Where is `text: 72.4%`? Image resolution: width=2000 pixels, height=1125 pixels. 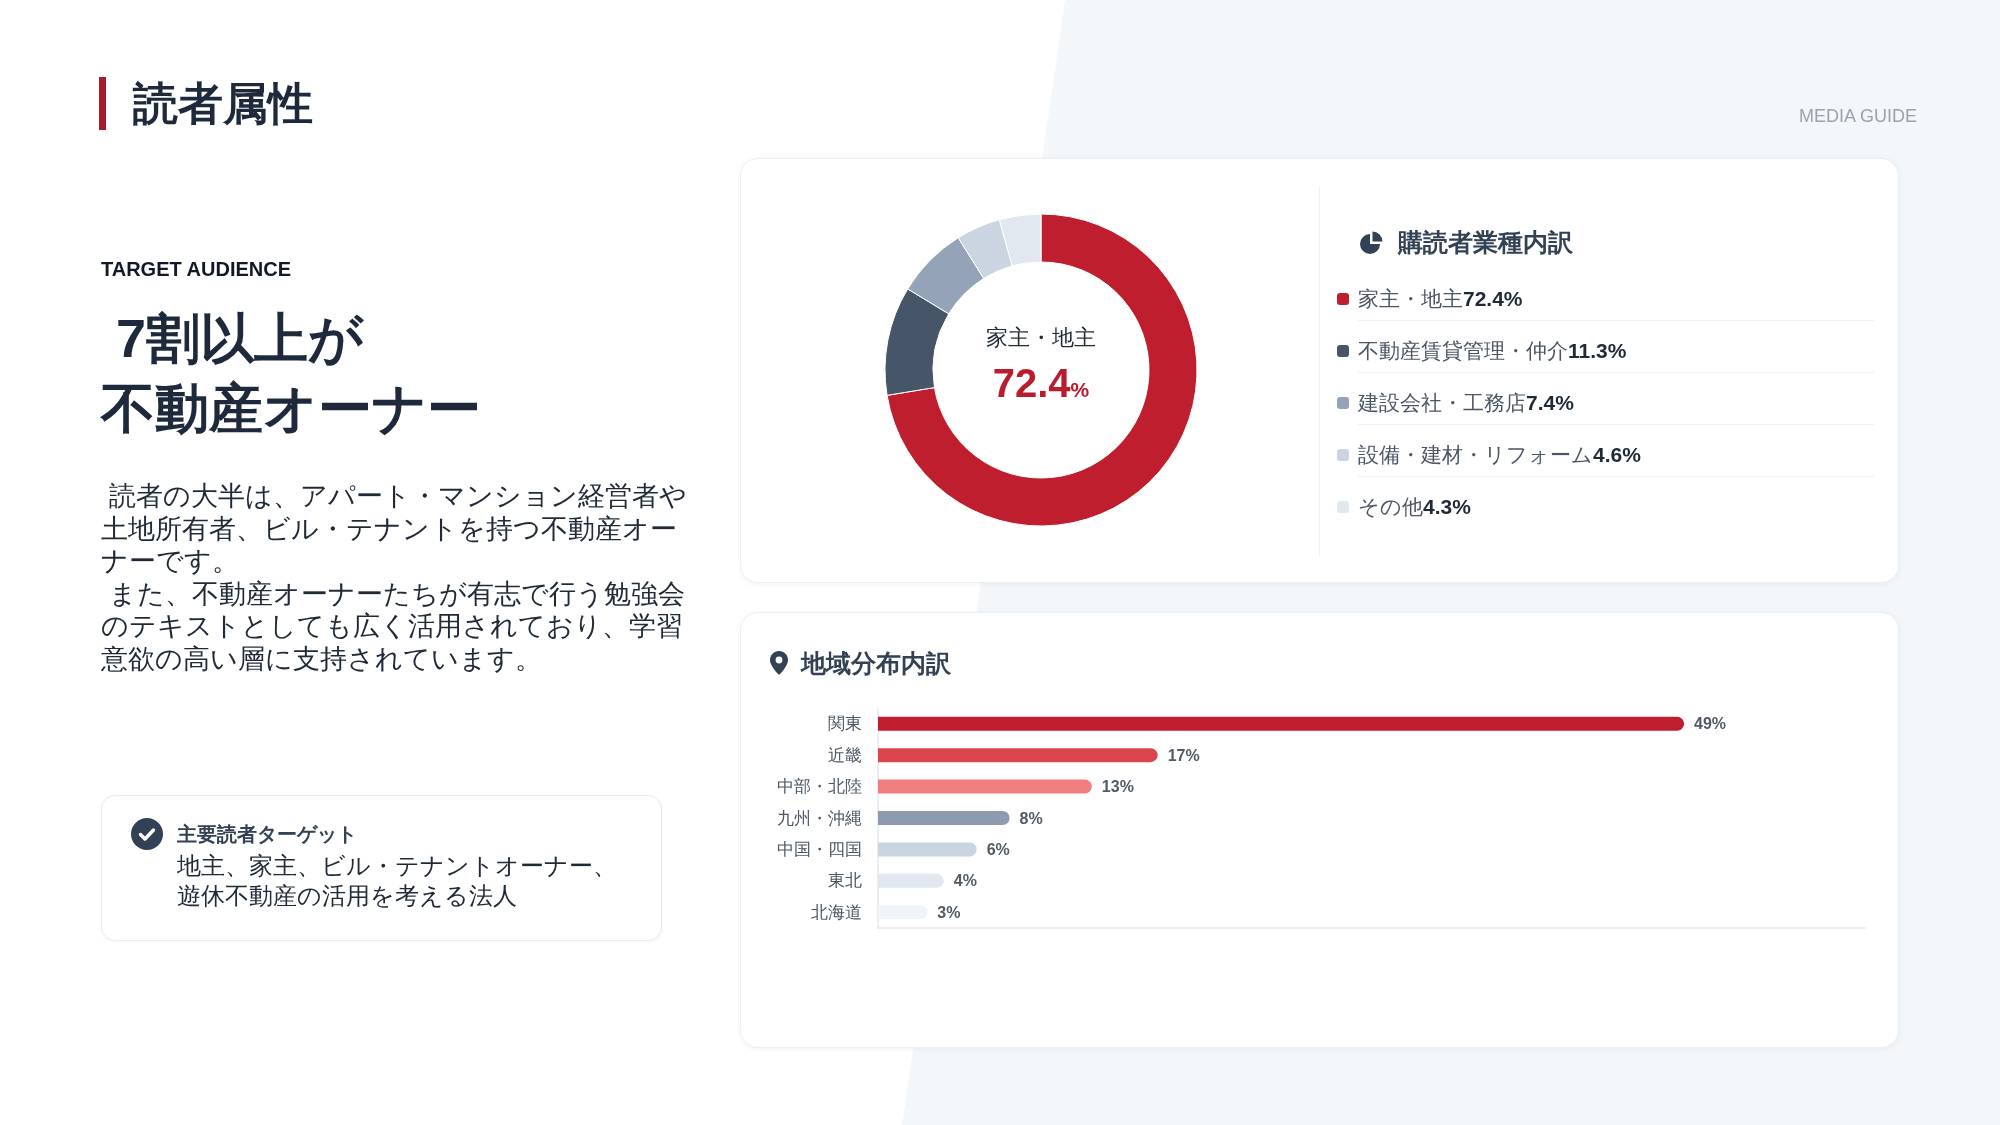
text: 72.4% is located at coordinates (1041, 383).